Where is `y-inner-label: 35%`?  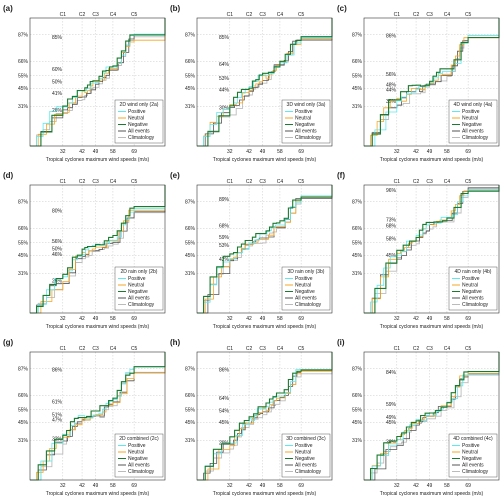 y-inner-label: 35% is located at coordinates (391, 102).